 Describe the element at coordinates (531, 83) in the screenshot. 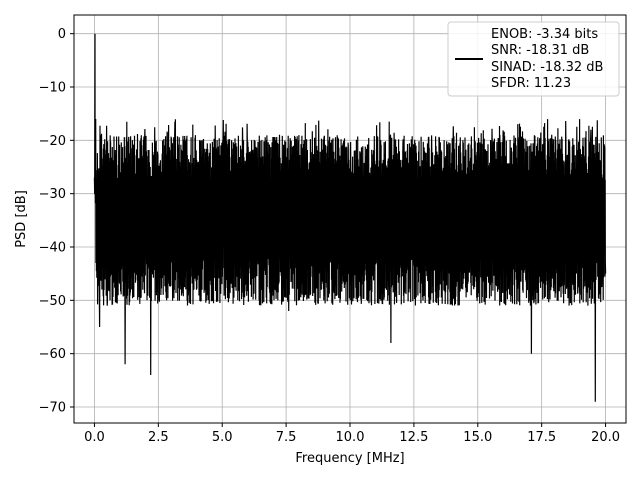

I see `legend-sfdr: SFDR: 11.23` at that location.